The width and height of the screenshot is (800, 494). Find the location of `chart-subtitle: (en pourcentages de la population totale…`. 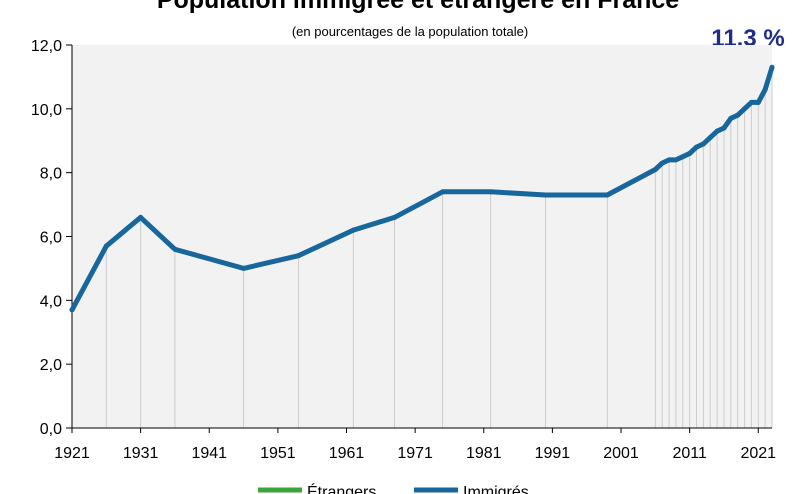

chart-subtitle: (en pourcentages de la population totale… is located at coordinates (410, 31).